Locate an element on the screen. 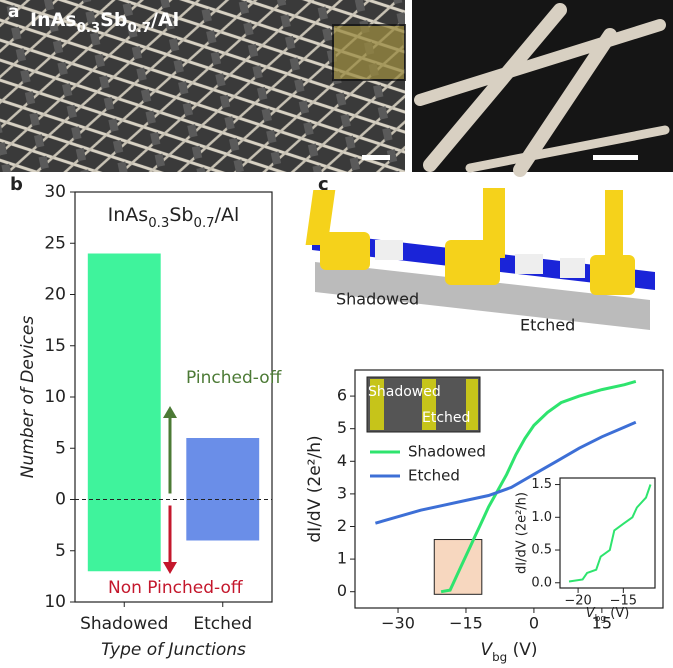  photo-label: Shadowed is located at coordinates (404, 392).